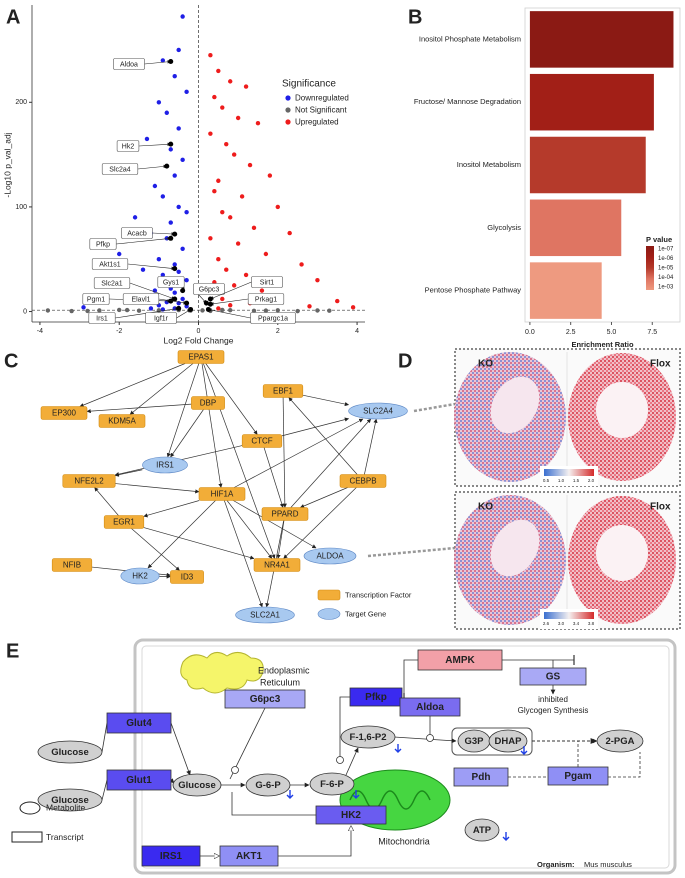 The image size is (685, 878). Describe the element at coordinates (280, 682) in the screenshot. I see `er-label: Reticulum` at that location.